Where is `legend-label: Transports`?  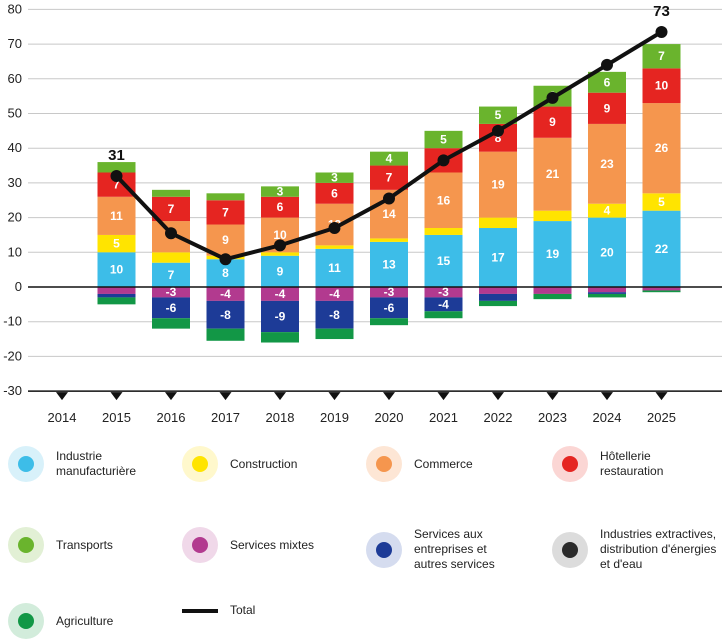
legend-label: Transports is located at coordinates (84, 544).